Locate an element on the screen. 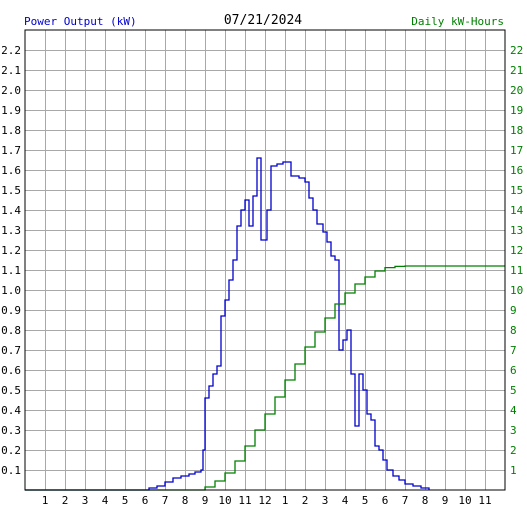 This screenshot has width=527, height=510. chart-date: 07/21/2024 is located at coordinates (263, 20).